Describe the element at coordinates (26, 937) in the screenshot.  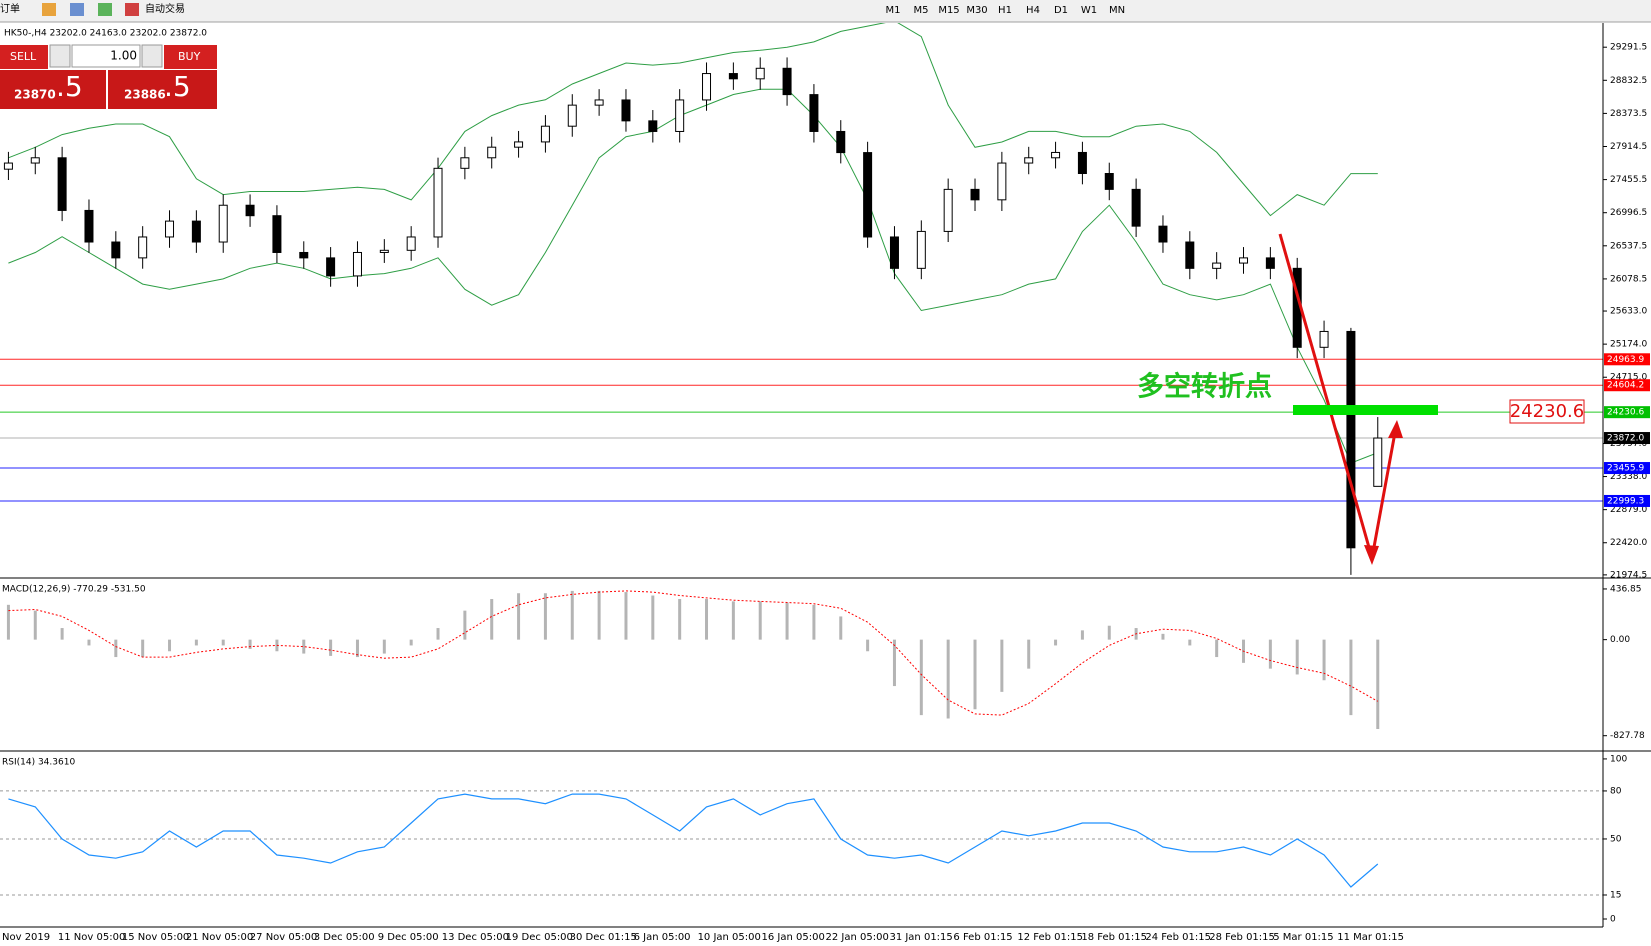
I see `x-tick-label: Nov 2019` at that location.